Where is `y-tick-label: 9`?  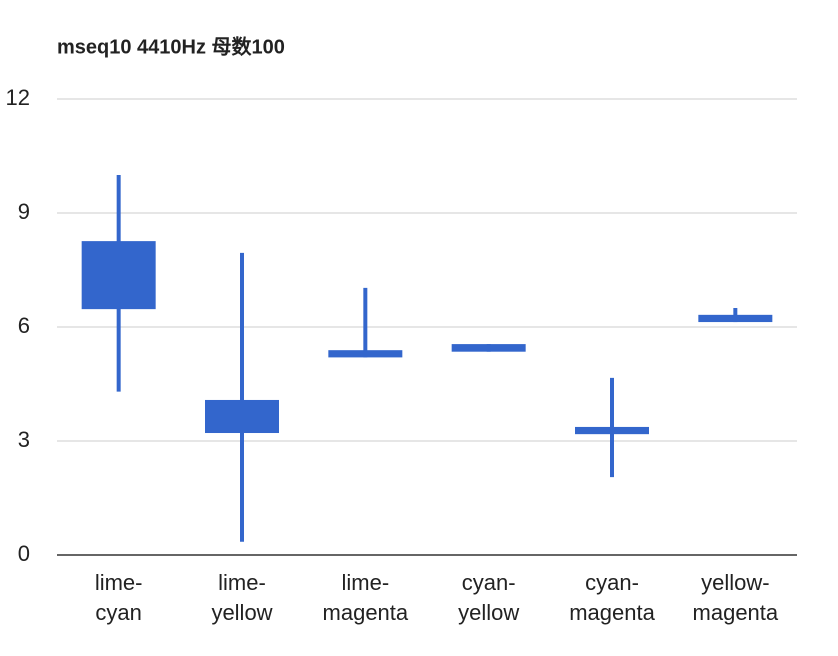 y-tick-label: 9 is located at coordinates (24, 211).